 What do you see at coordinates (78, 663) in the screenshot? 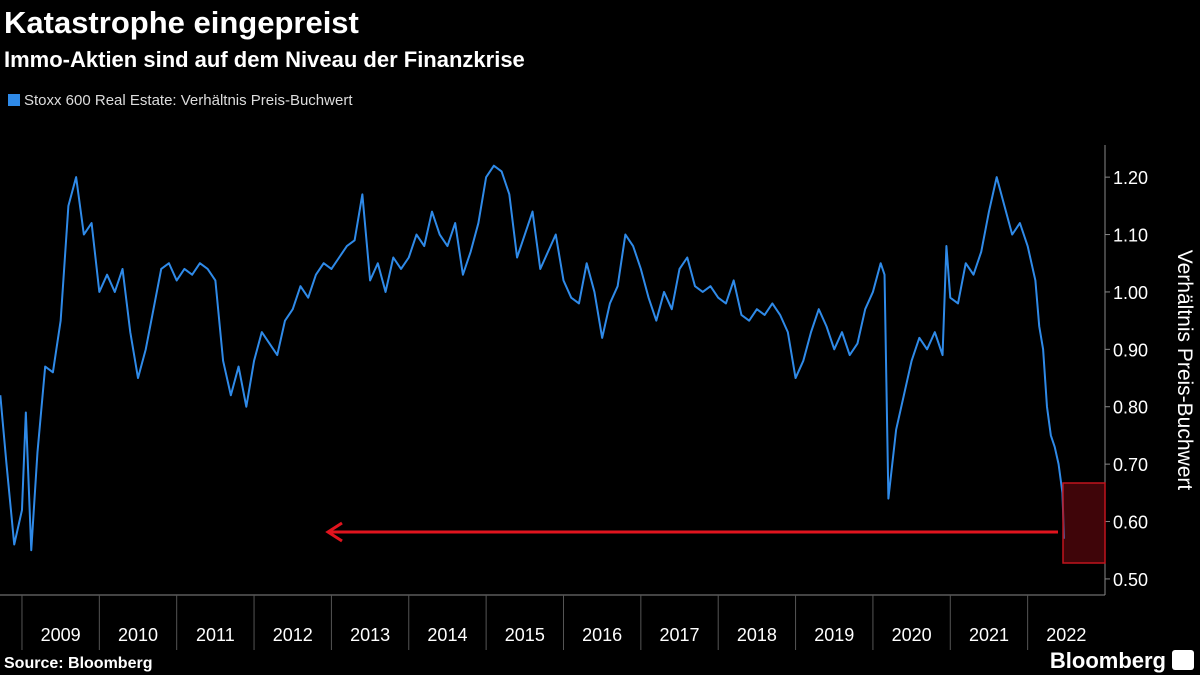
I see `source: Source: Bloomberg` at bounding box center [78, 663].